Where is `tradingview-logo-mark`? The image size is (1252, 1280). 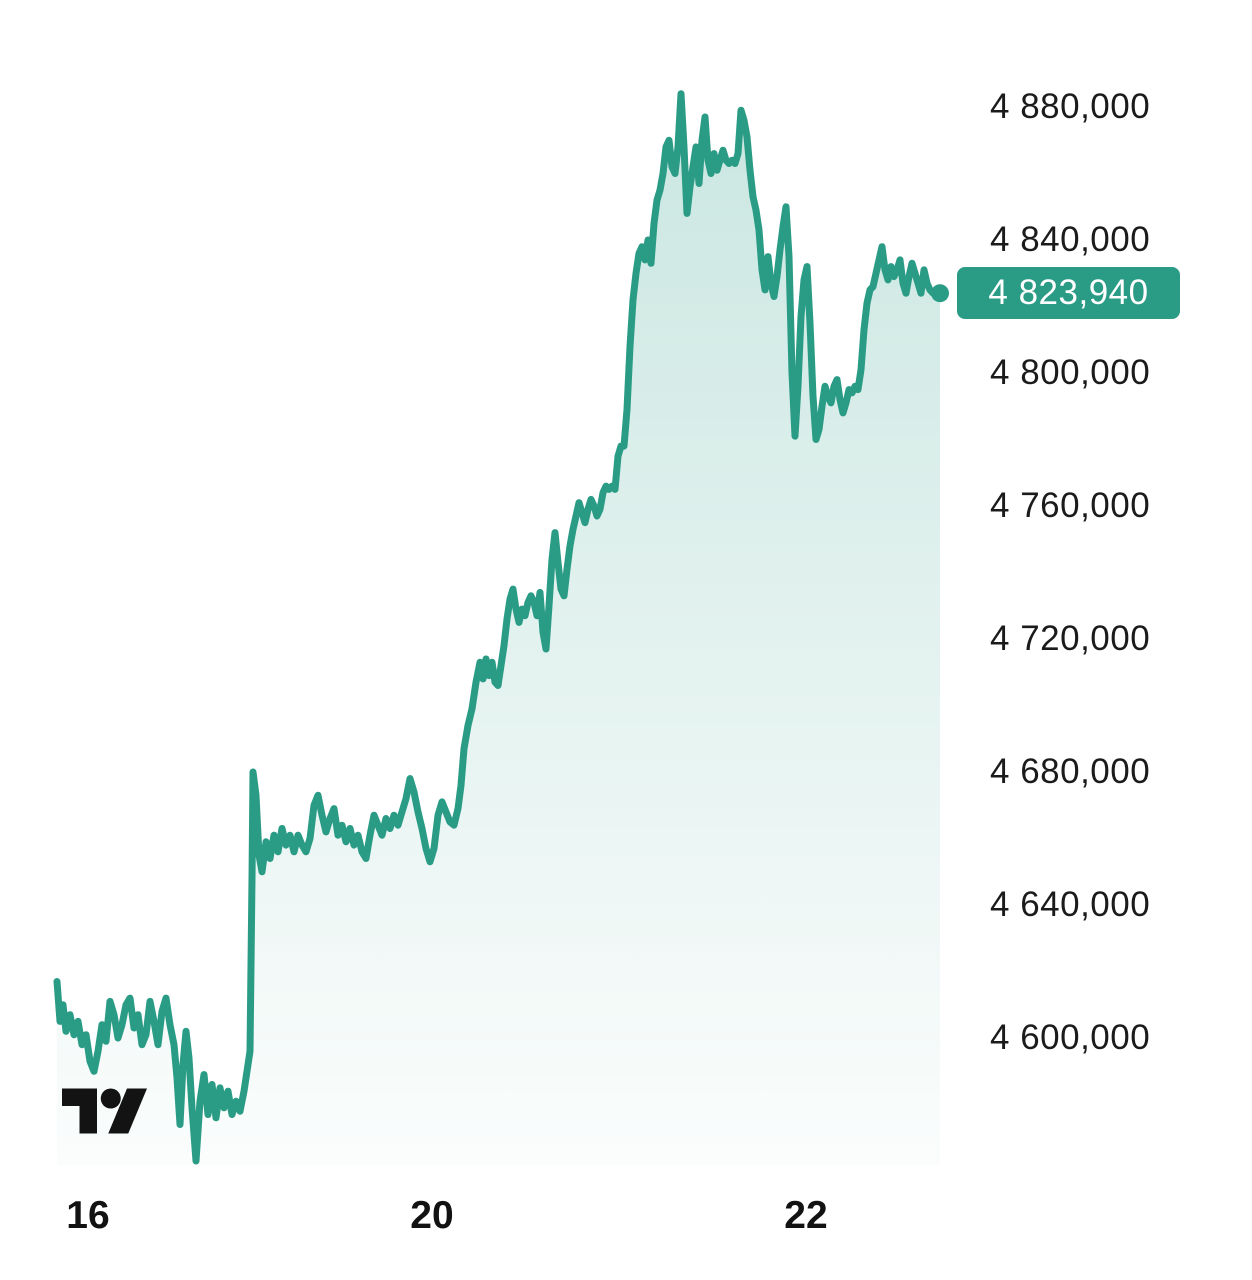
tradingview-logo-mark is located at coordinates (104, 1111).